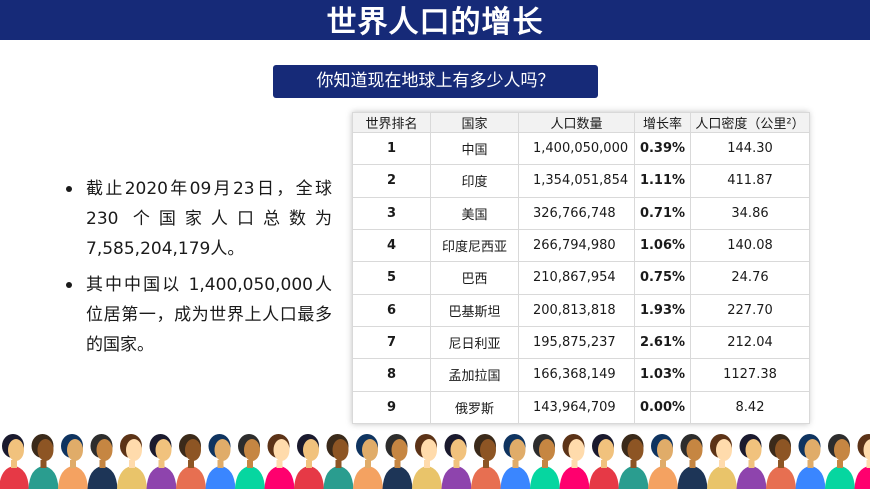 The width and height of the screenshot is (870, 489). I want to click on header-density: 人口密度（公里²）, so click(750, 122).